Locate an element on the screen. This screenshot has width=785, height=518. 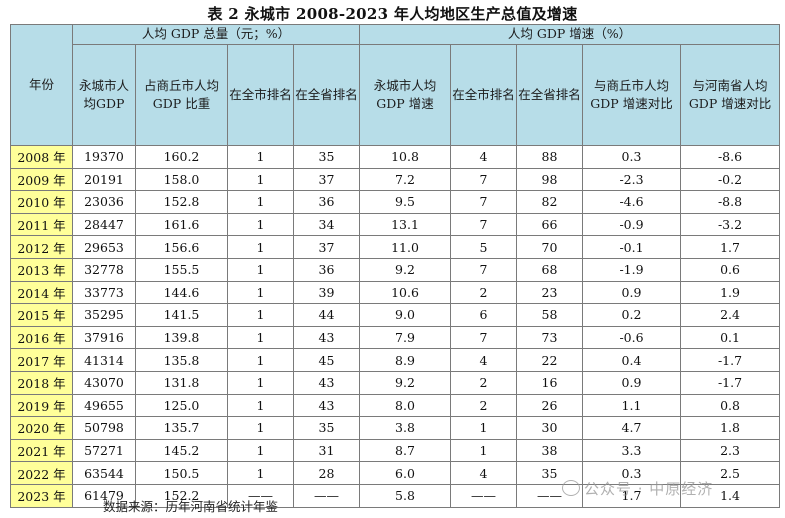
table-cell: 9.0 is located at coordinates (405, 315).